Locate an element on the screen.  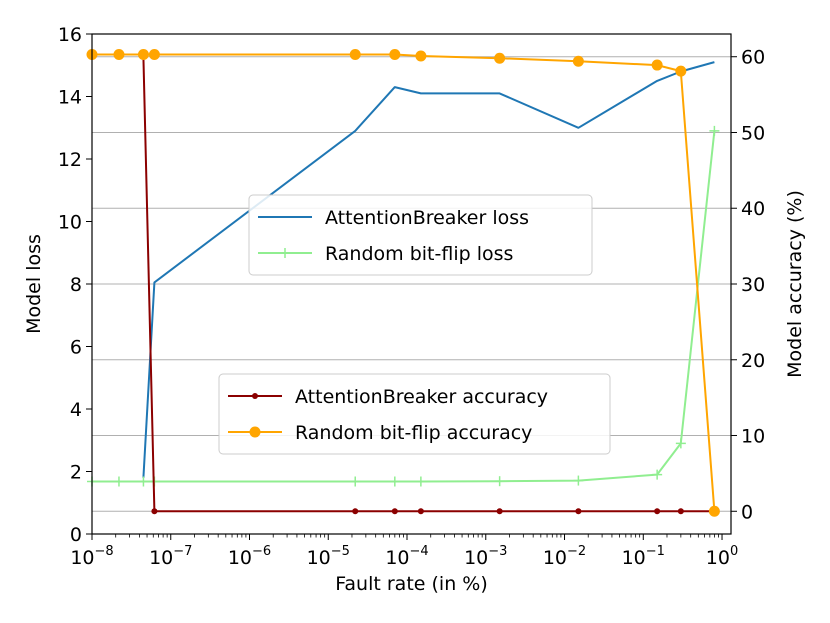
left-y-tick-label: 8 is located at coordinates (76, 285).